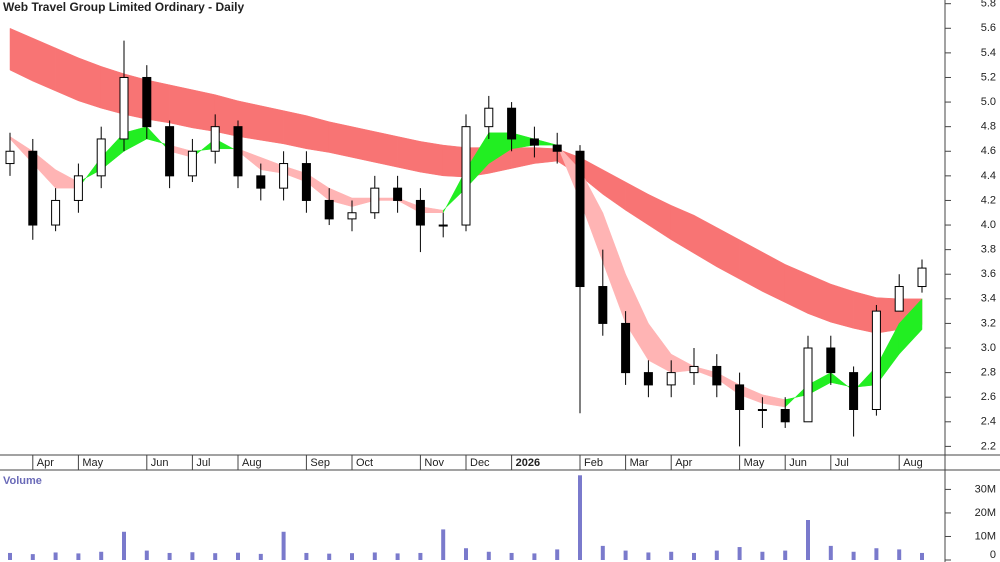 The width and height of the screenshot is (1000, 562). I want to click on y-tick-label: 3.2, so click(988, 323).